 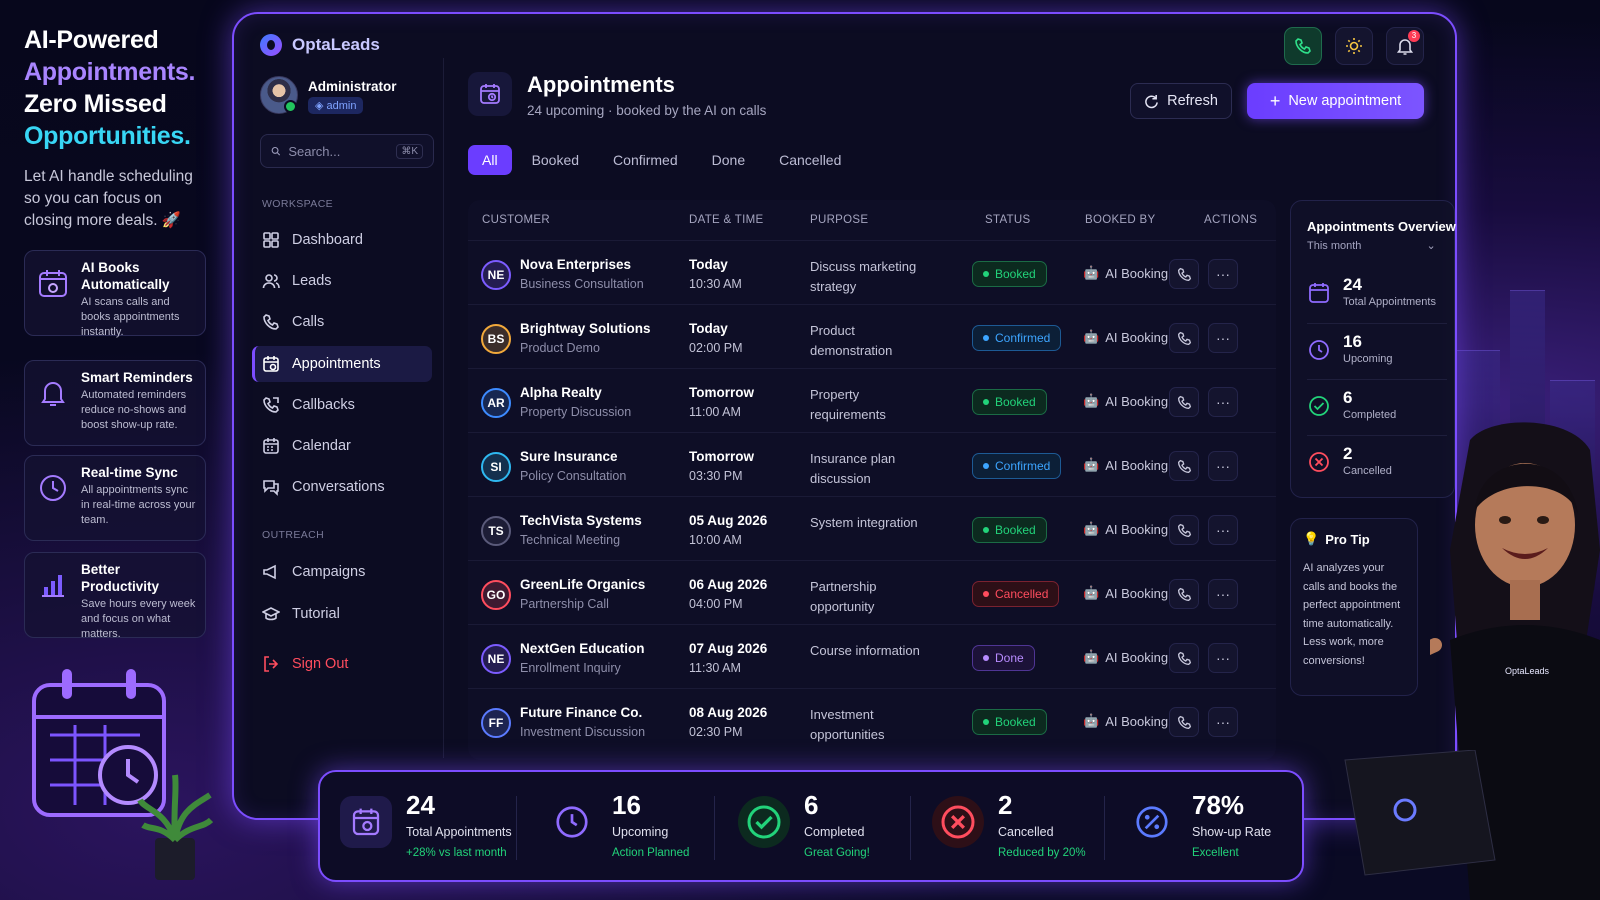 What do you see at coordinates (342, 322) in the screenshot?
I see `sidebar-item-calls: Calls` at bounding box center [342, 322].